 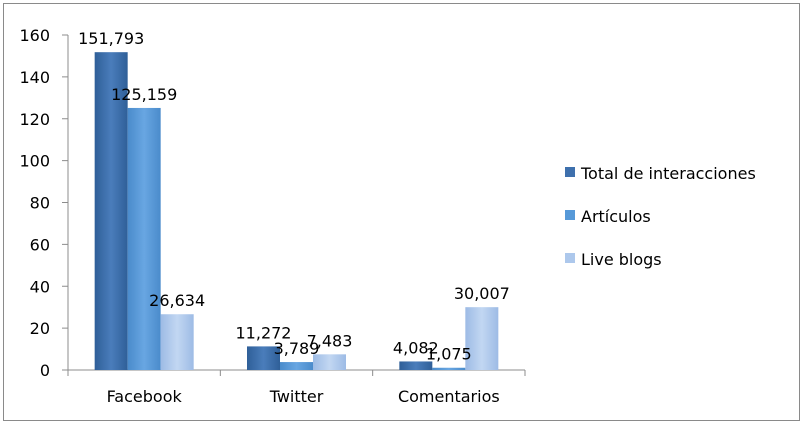 I want to click on y-tick-label: 20, so click(x=40, y=328).